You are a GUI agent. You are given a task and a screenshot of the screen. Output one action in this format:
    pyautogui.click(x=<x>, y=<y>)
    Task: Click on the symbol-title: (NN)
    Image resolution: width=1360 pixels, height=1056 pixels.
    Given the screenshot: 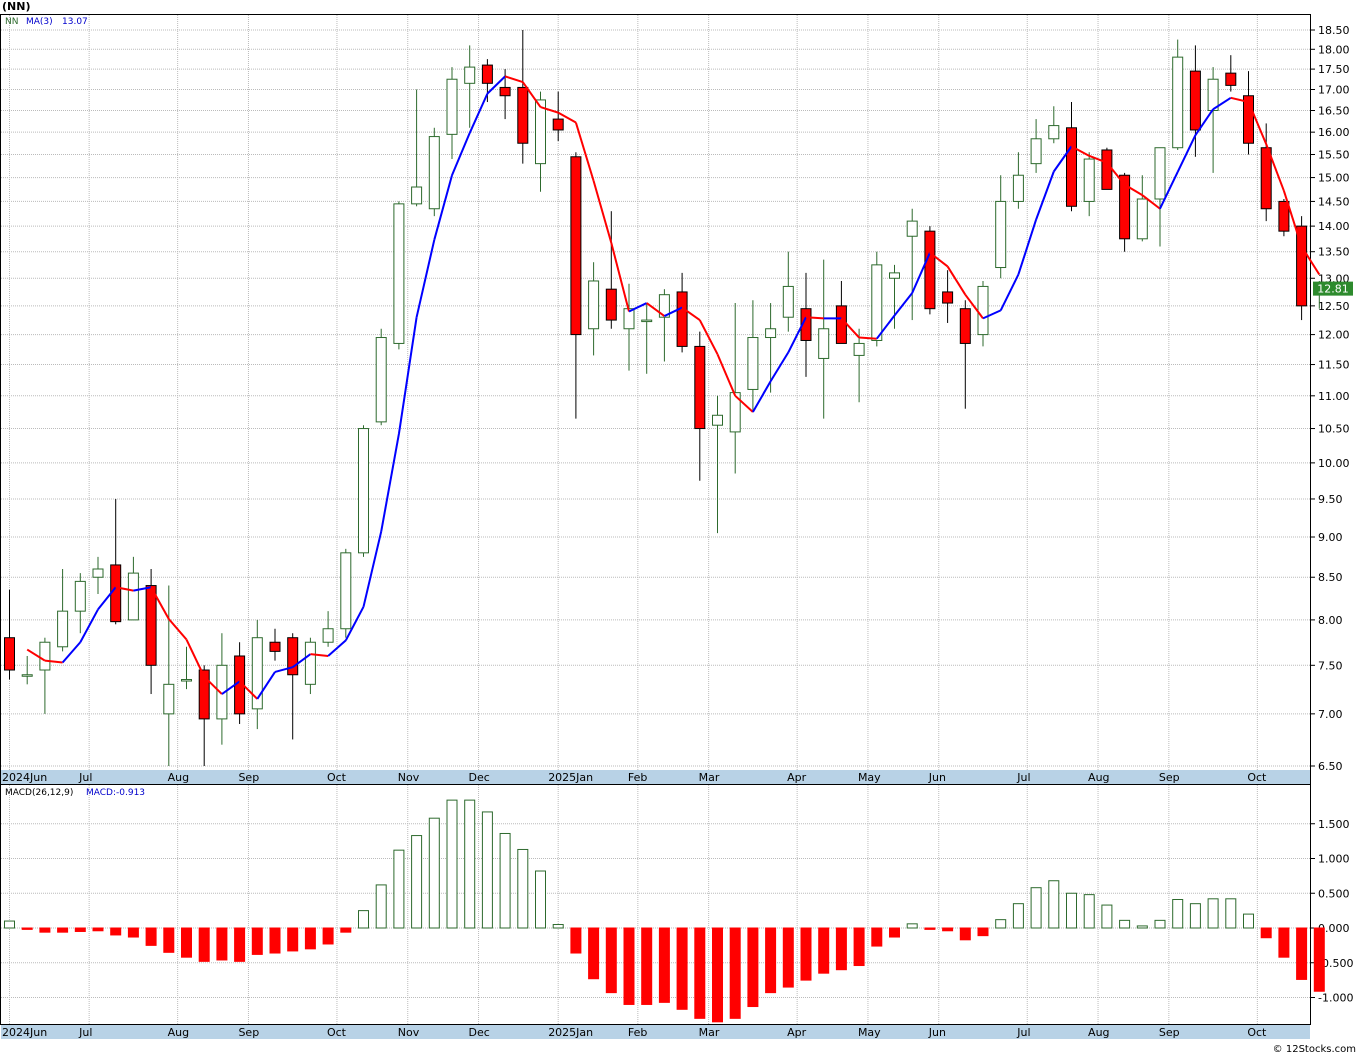 What is the action you would take?
    pyautogui.click(x=16, y=6)
    